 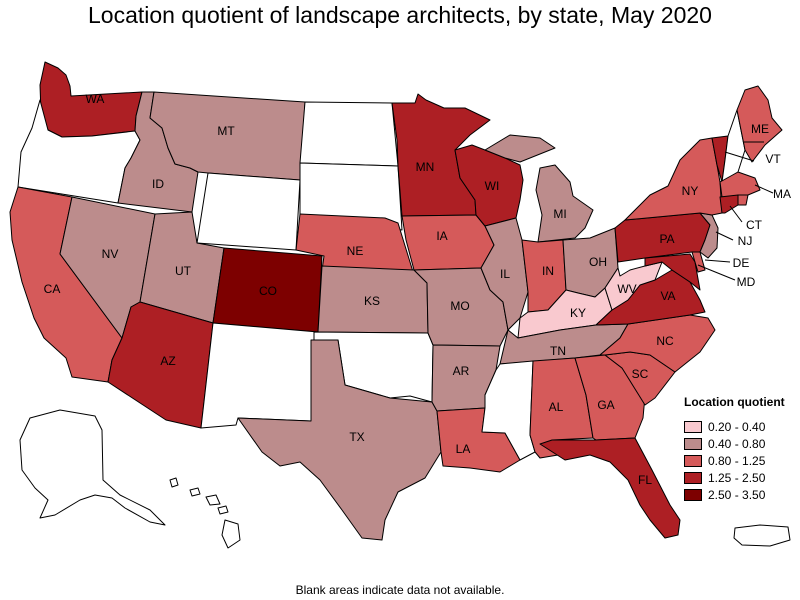 I want to click on label-UT: UT, so click(x=183, y=271).